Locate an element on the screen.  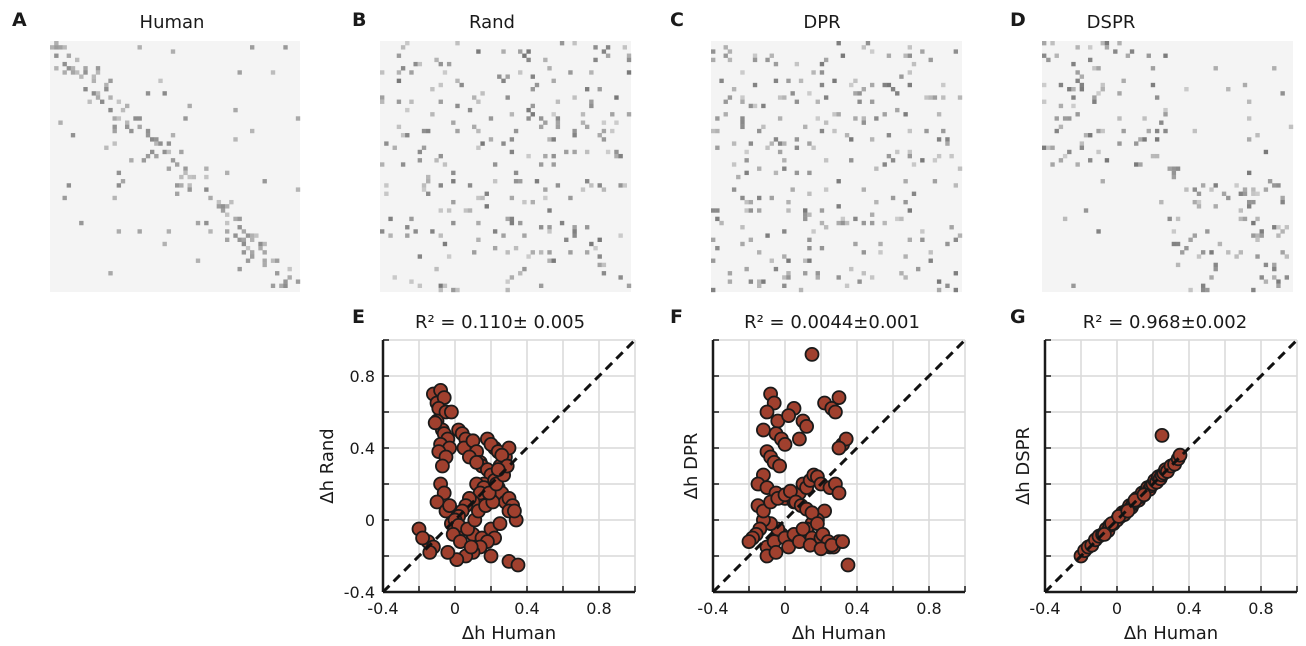
x-tick-label: 0 is located at coordinates (1117, 608).